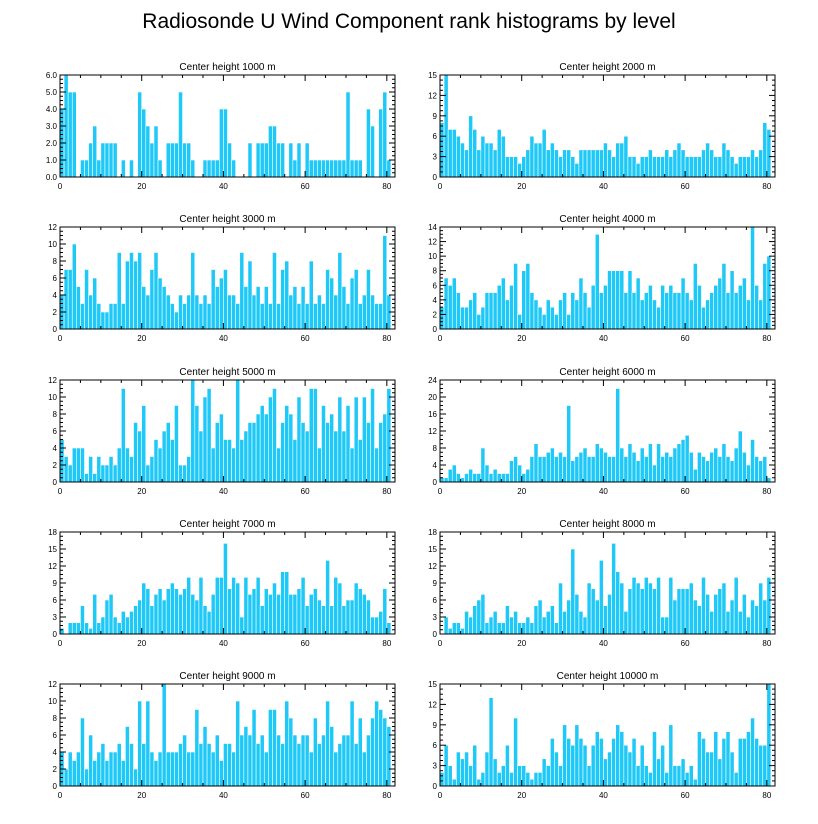  I want to click on y-tick-label: 9, so click(435, 583).